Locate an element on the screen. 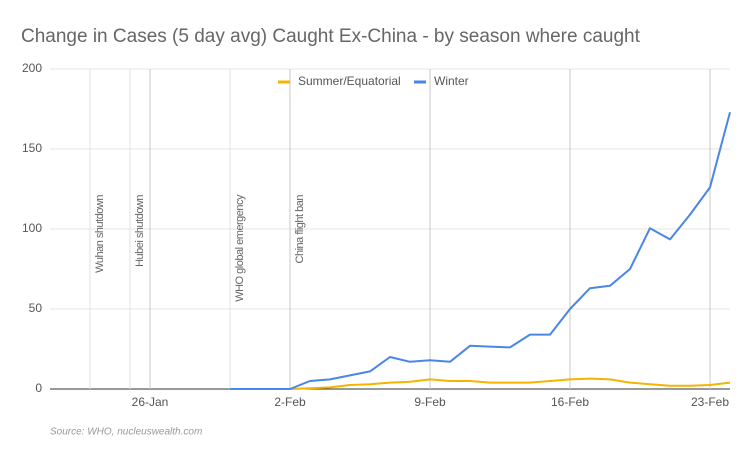 This screenshot has width=753, height=460. annotation-label: WHO global emergency is located at coordinates (240, 248).